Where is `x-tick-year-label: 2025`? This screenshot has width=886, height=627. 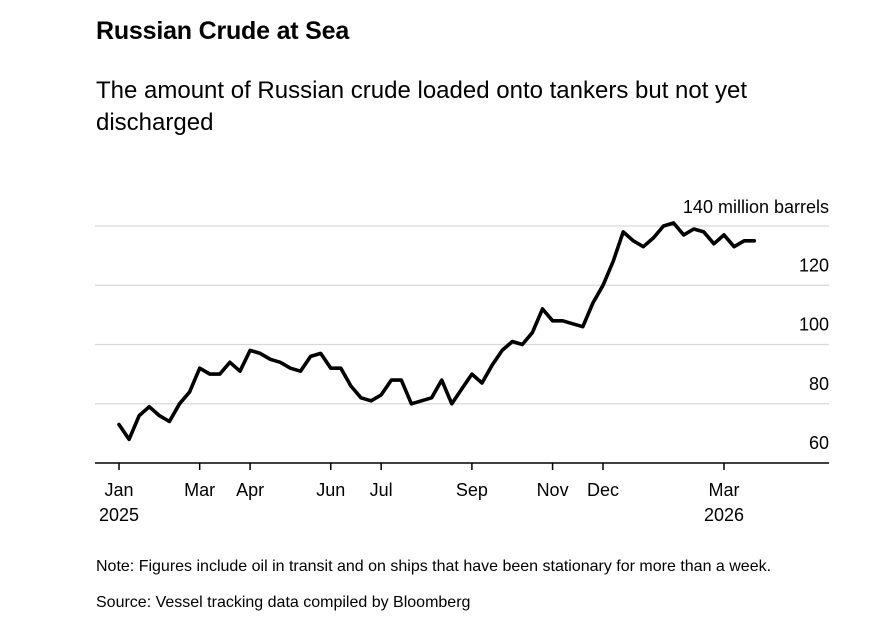
x-tick-year-label: 2025 is located at coordinates (119, 515).